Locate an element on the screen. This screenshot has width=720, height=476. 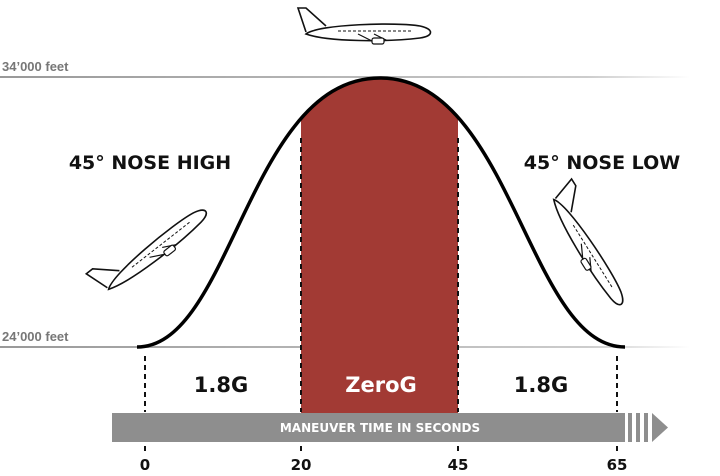
zero-g-region-lower is located at coordinates (379, 380).